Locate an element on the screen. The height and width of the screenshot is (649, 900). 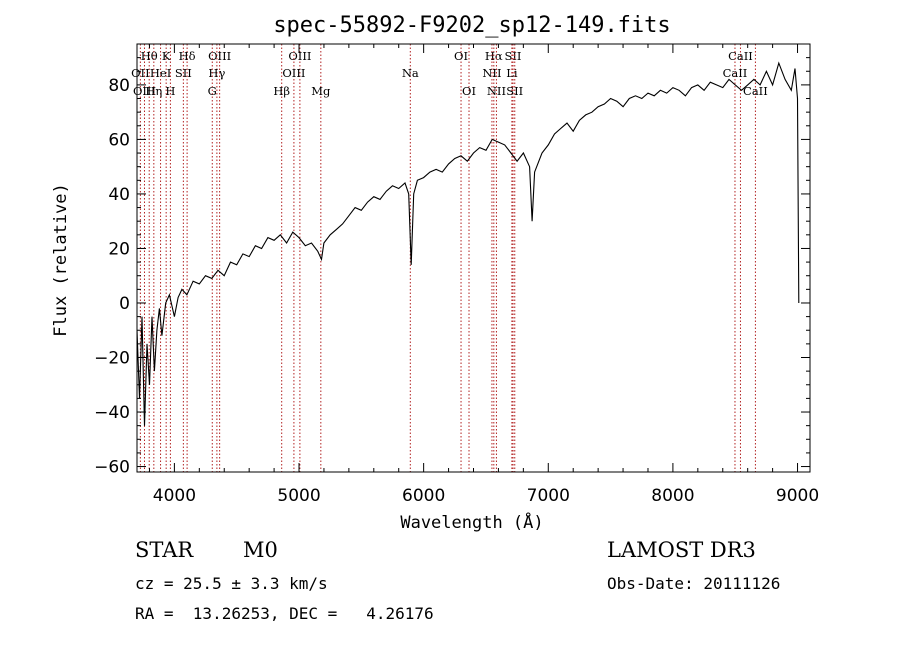
spectral-line-label-5: Hη is located at coordinates (153, 91).